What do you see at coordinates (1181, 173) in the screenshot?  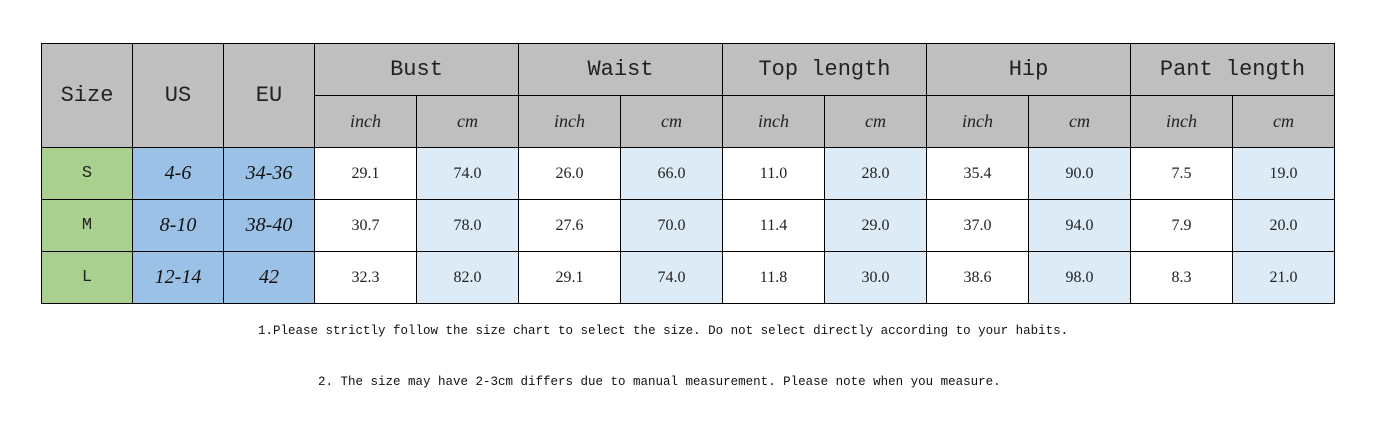 I see `inch-value-cell: 7.5` at bounding box center [1181, 173].